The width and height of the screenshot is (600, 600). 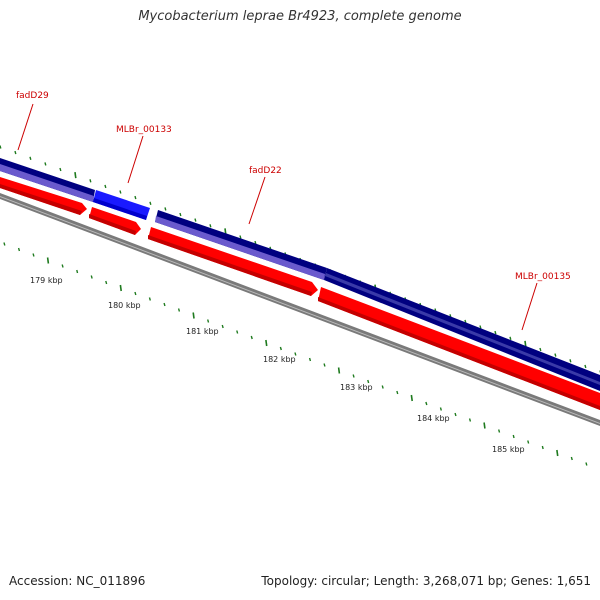 I want to click on gene-label-fadD29: fadD29, so click(x=32, y=96).